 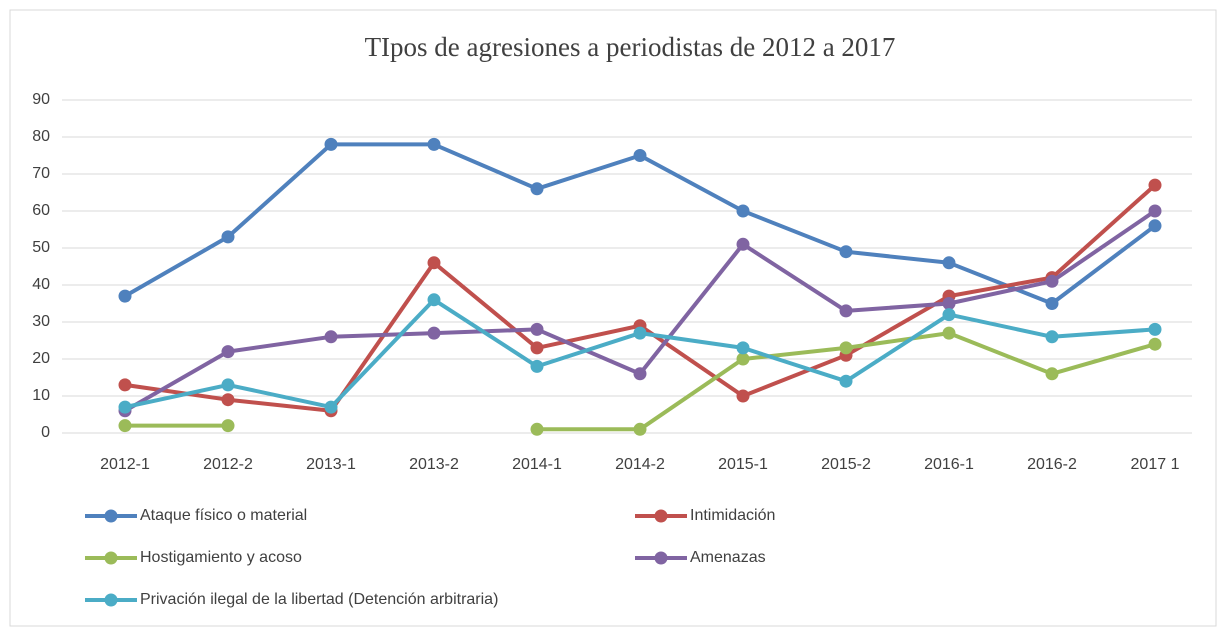 What do you see at coordinates (41, 247) in the screenshot?
I see `y-tick-label: 50` at bounding box center [41, 247].